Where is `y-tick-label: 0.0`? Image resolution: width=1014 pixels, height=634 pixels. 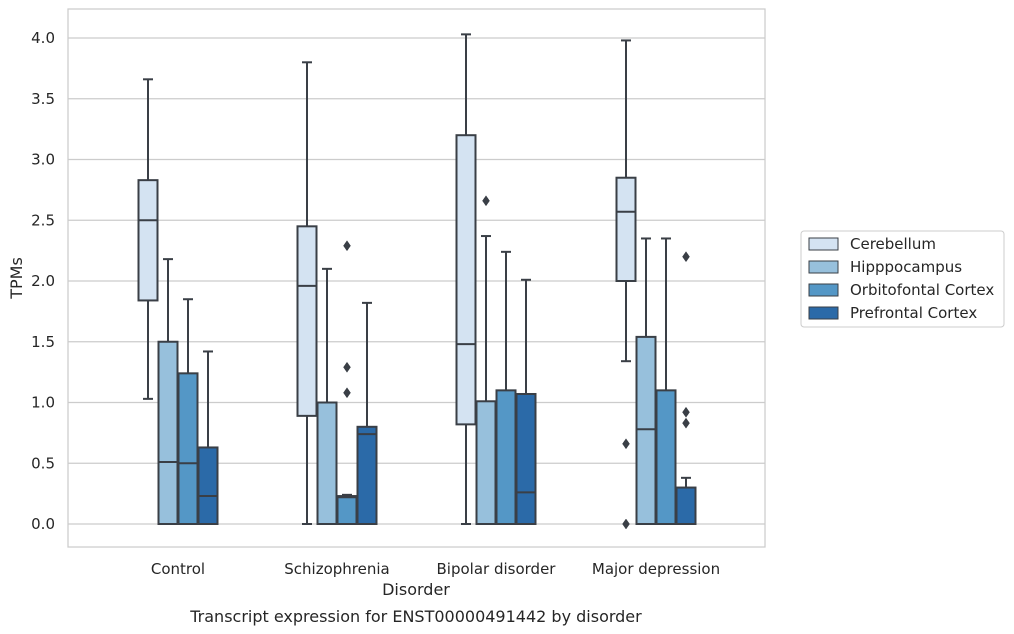
y-tick-label: 0.0 is located at coordinates (43, 524).